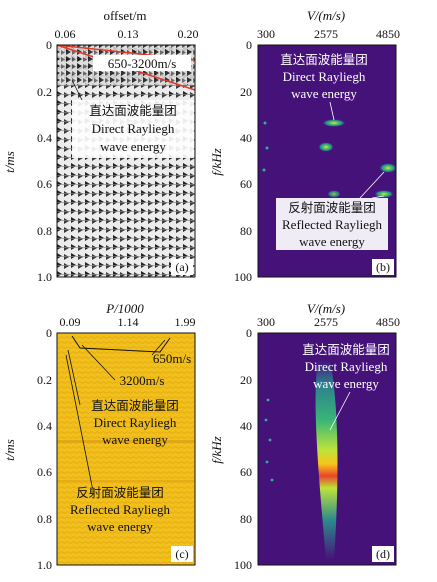  Describe the element at coordinates (324, 93) in the screenshot. I see `panel-b-direct-en-2: wave energy` at that location.